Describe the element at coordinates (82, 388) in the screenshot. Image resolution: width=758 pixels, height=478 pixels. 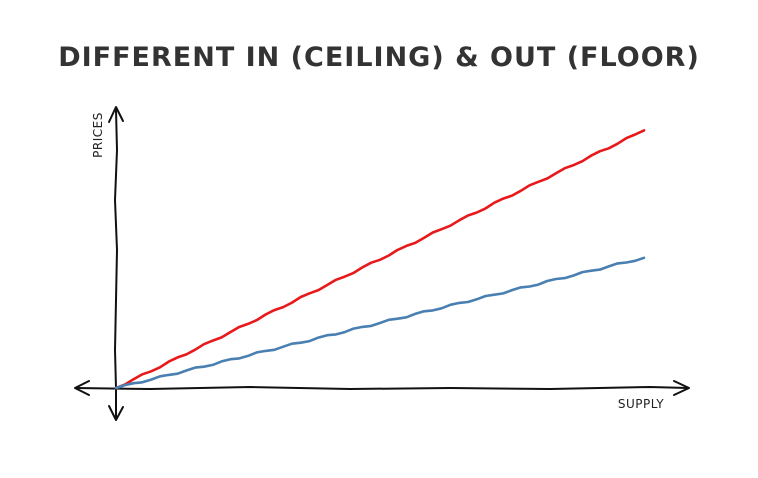
I see `x-axis-arrow-left` at that location.